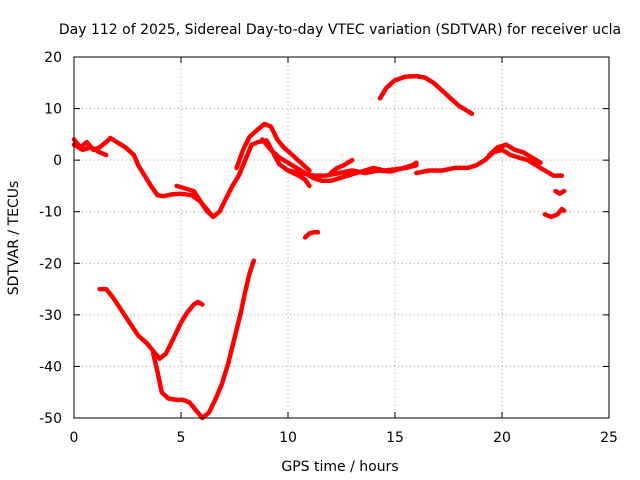 The height and width of the screenshot is (480, 640). What do you see at coordinates (53, 58) in the screenshot?
I see `y-tick-label: 20` at bounding box center [53, 58].